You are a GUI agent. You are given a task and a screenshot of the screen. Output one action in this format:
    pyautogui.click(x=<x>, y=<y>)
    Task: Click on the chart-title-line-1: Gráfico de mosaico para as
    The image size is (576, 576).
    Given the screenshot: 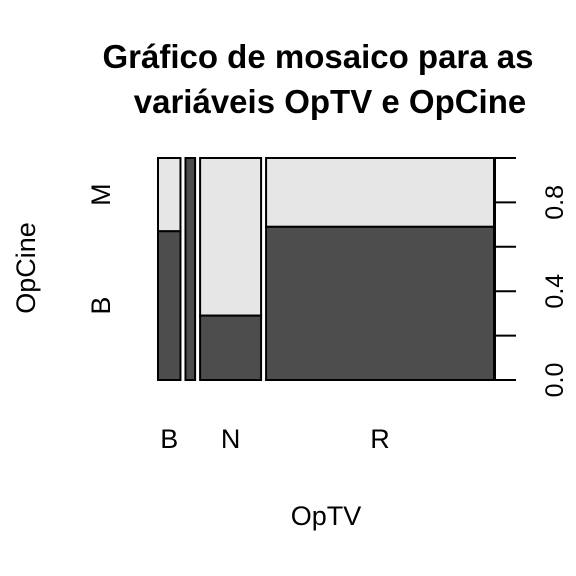 What is the action you would take?
    pyautogui.click(x=317, y=56)
    